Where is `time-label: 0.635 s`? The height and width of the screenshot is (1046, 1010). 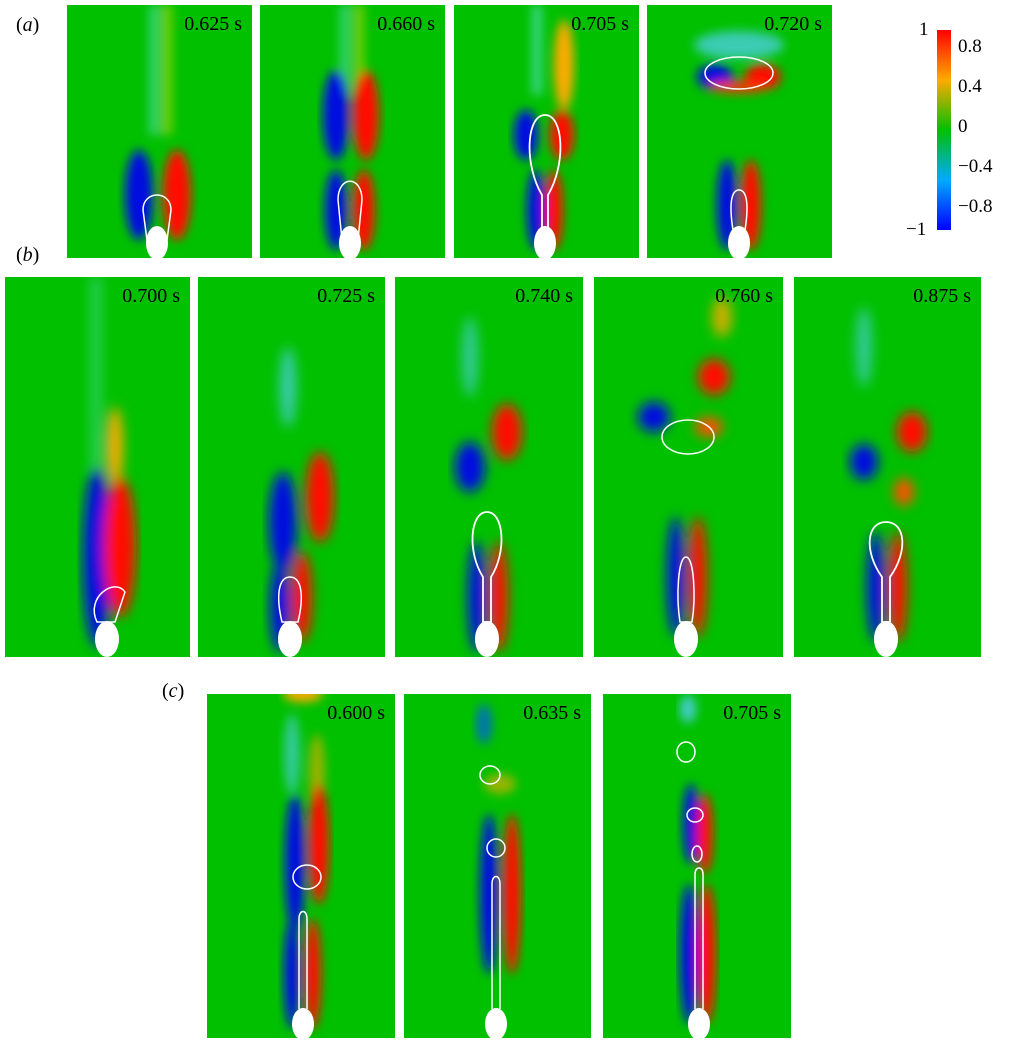 time-label: 0.635 s is located at coordinates (552, 713).